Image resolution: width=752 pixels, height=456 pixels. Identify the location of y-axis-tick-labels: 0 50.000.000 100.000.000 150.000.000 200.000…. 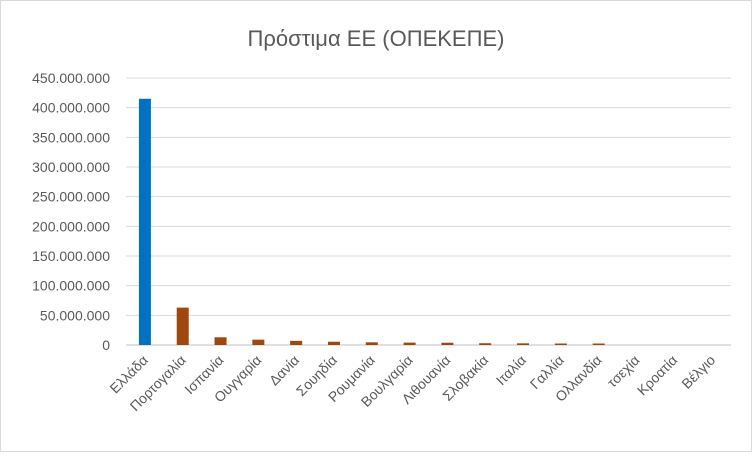
(71, 211).